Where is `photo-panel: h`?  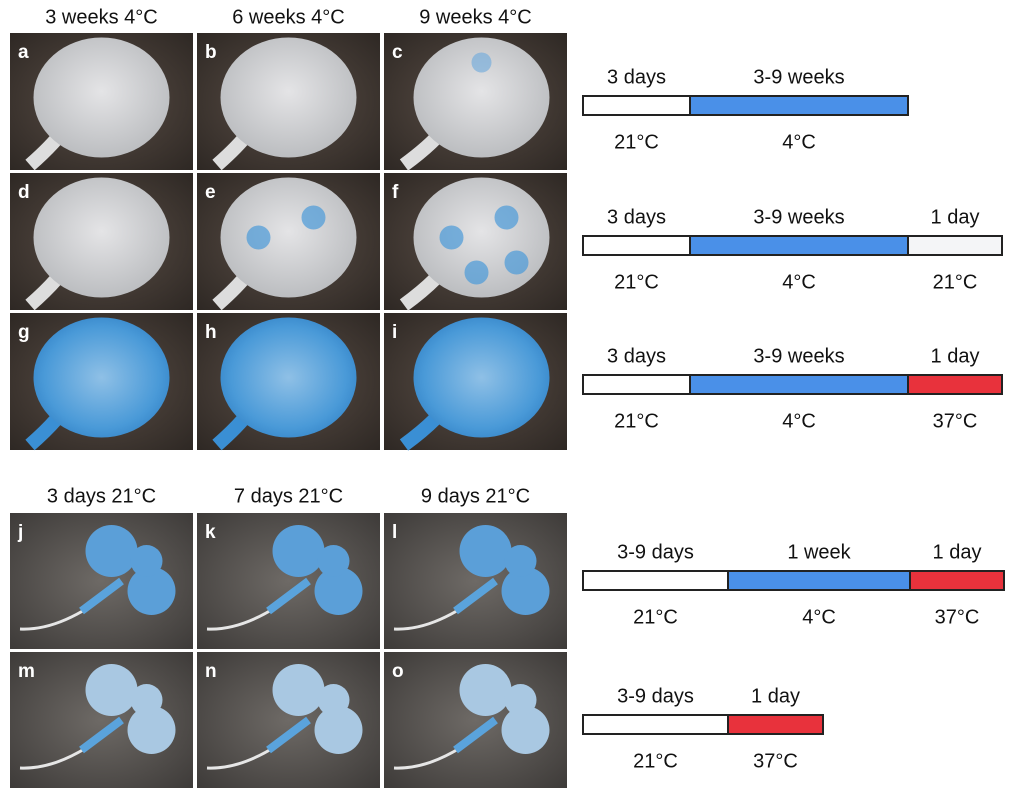
photo-panel: h is located at coordinates (288, 382).